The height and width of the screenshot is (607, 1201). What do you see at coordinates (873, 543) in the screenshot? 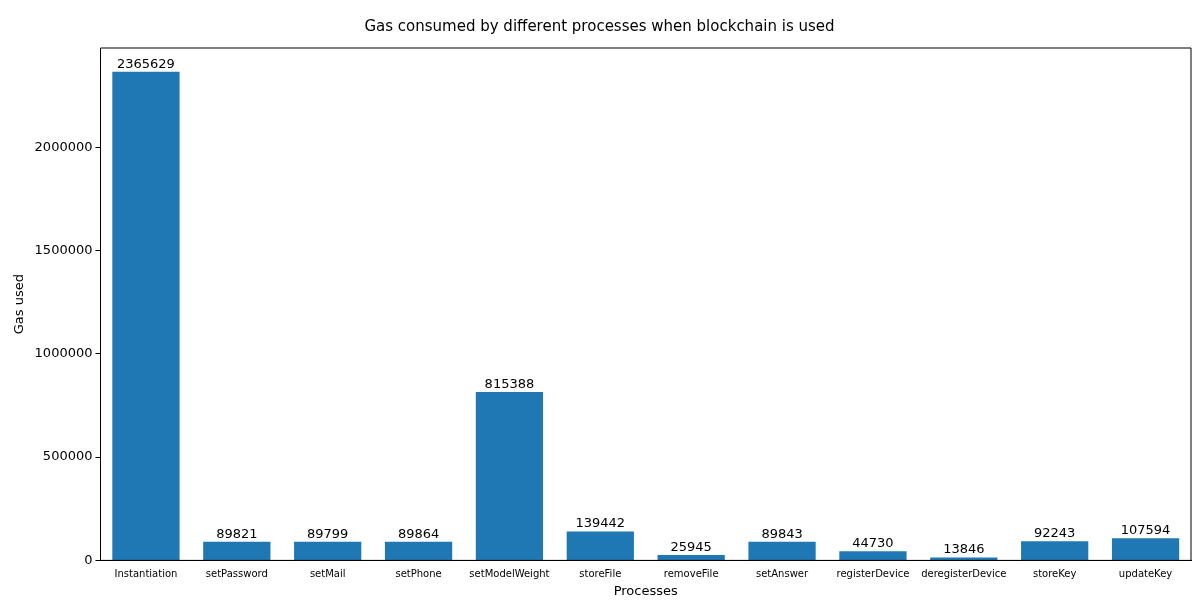
I see `data-label: 44730` at bounding box center [873, 543].